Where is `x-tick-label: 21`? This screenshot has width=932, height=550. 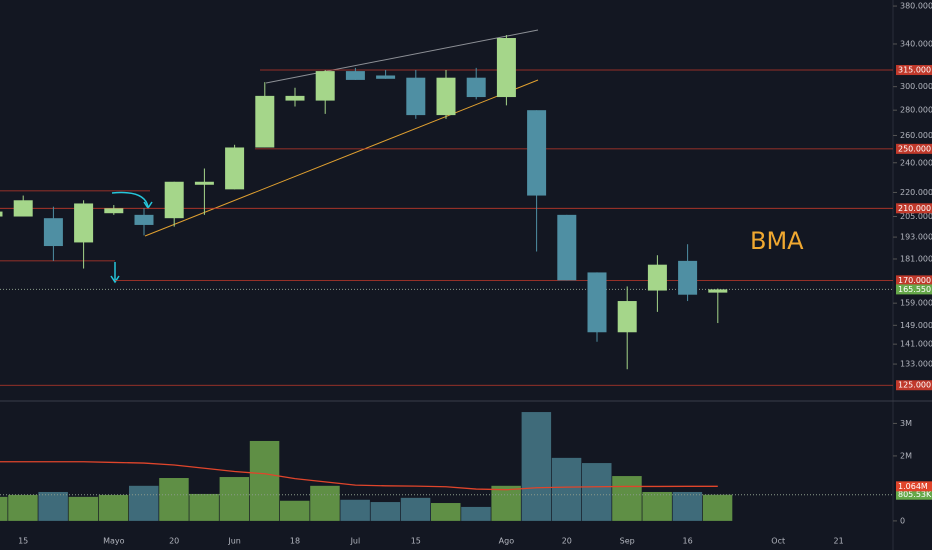 x-tick-label: 21 is located at coordinates (839, 541).